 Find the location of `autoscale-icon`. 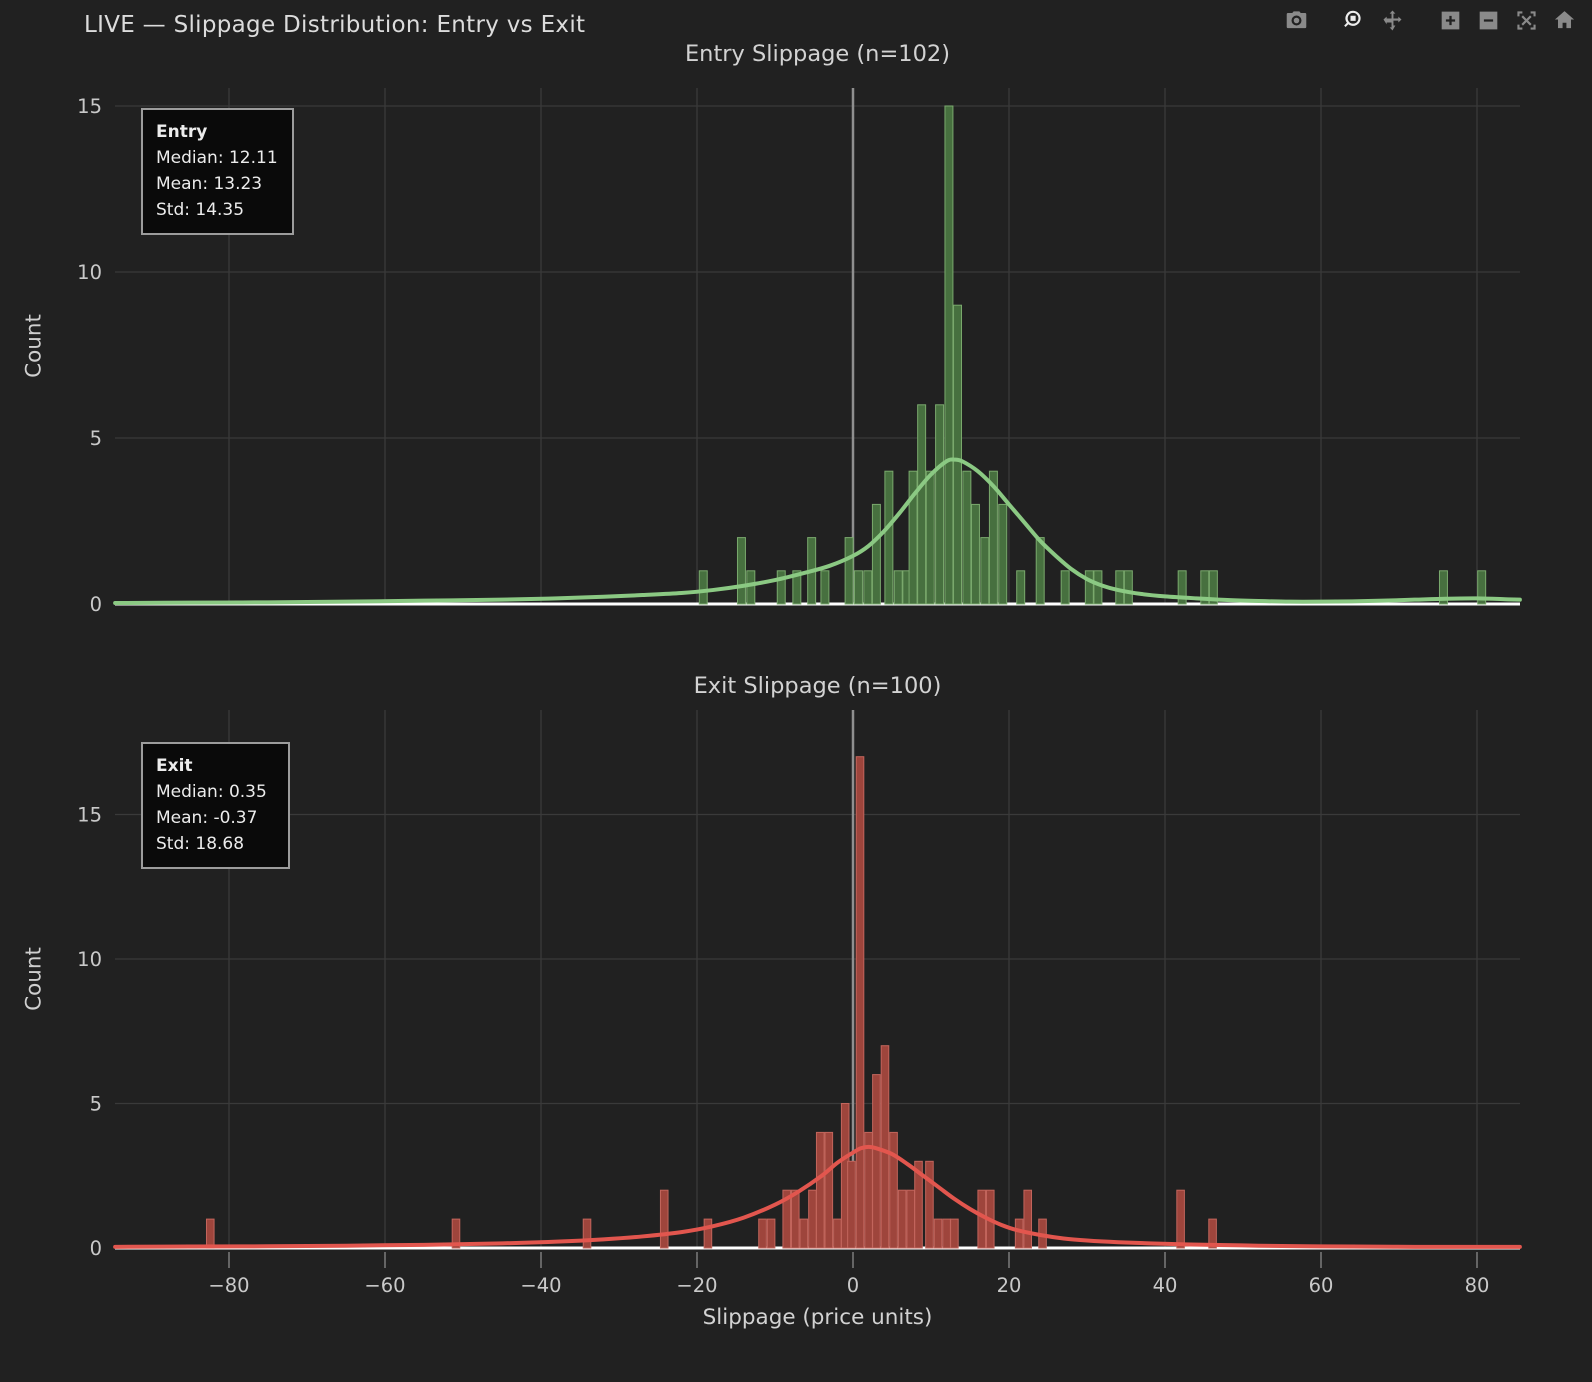

autoscale-icon is located at coordinates (1526, 20).